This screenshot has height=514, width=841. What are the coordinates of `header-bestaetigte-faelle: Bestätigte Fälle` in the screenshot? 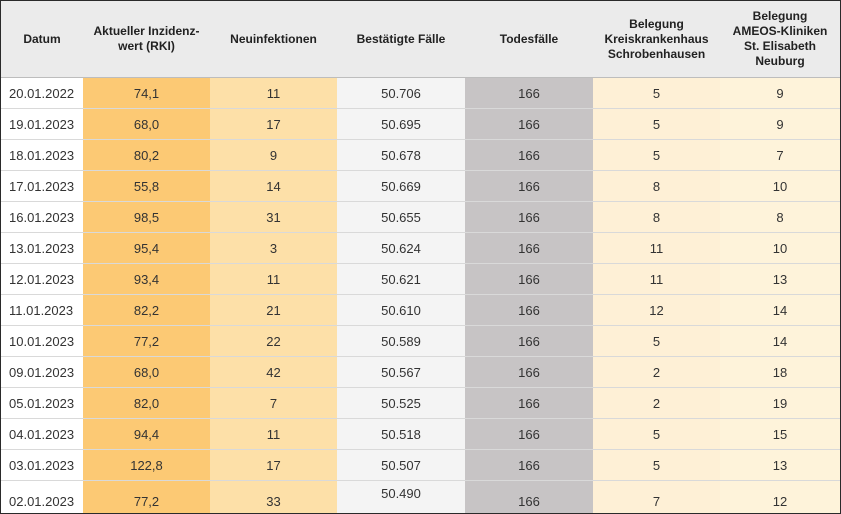 It's located at (401, 39).